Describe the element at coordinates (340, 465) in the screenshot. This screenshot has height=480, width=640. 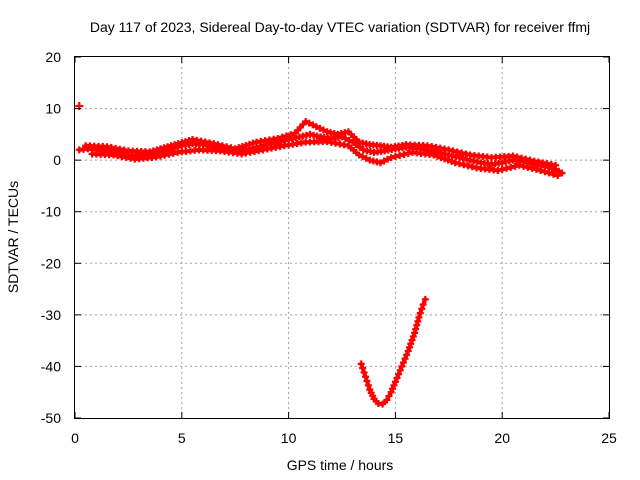
I see `x-axis-label: GPS time / hours` at that location.